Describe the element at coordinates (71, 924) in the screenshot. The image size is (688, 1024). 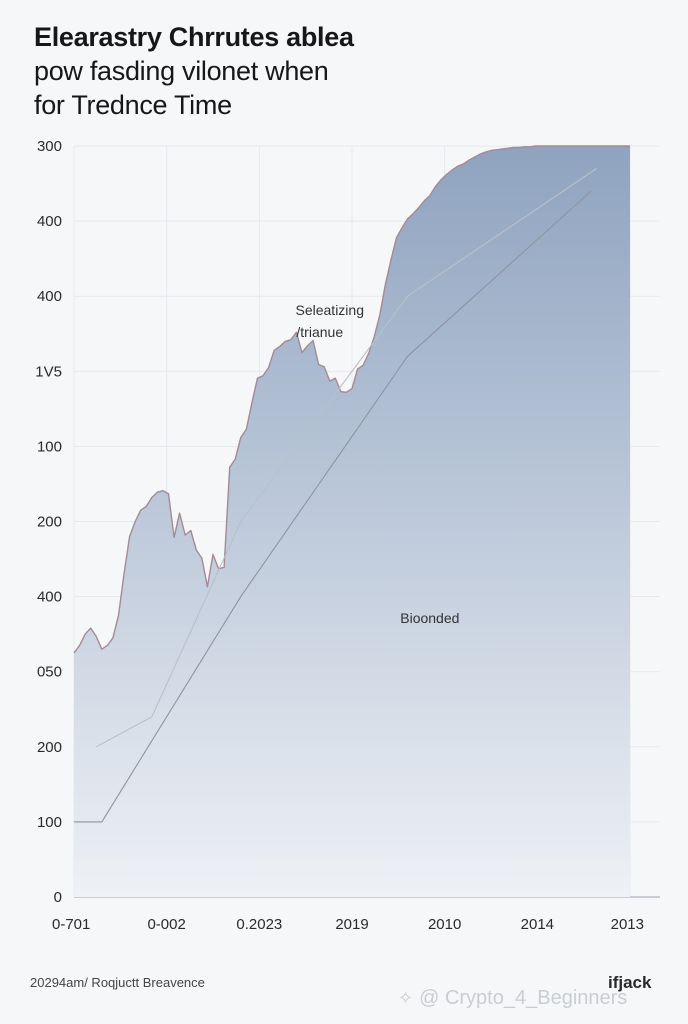
I see `x-tick-label: 0-701` at that location.